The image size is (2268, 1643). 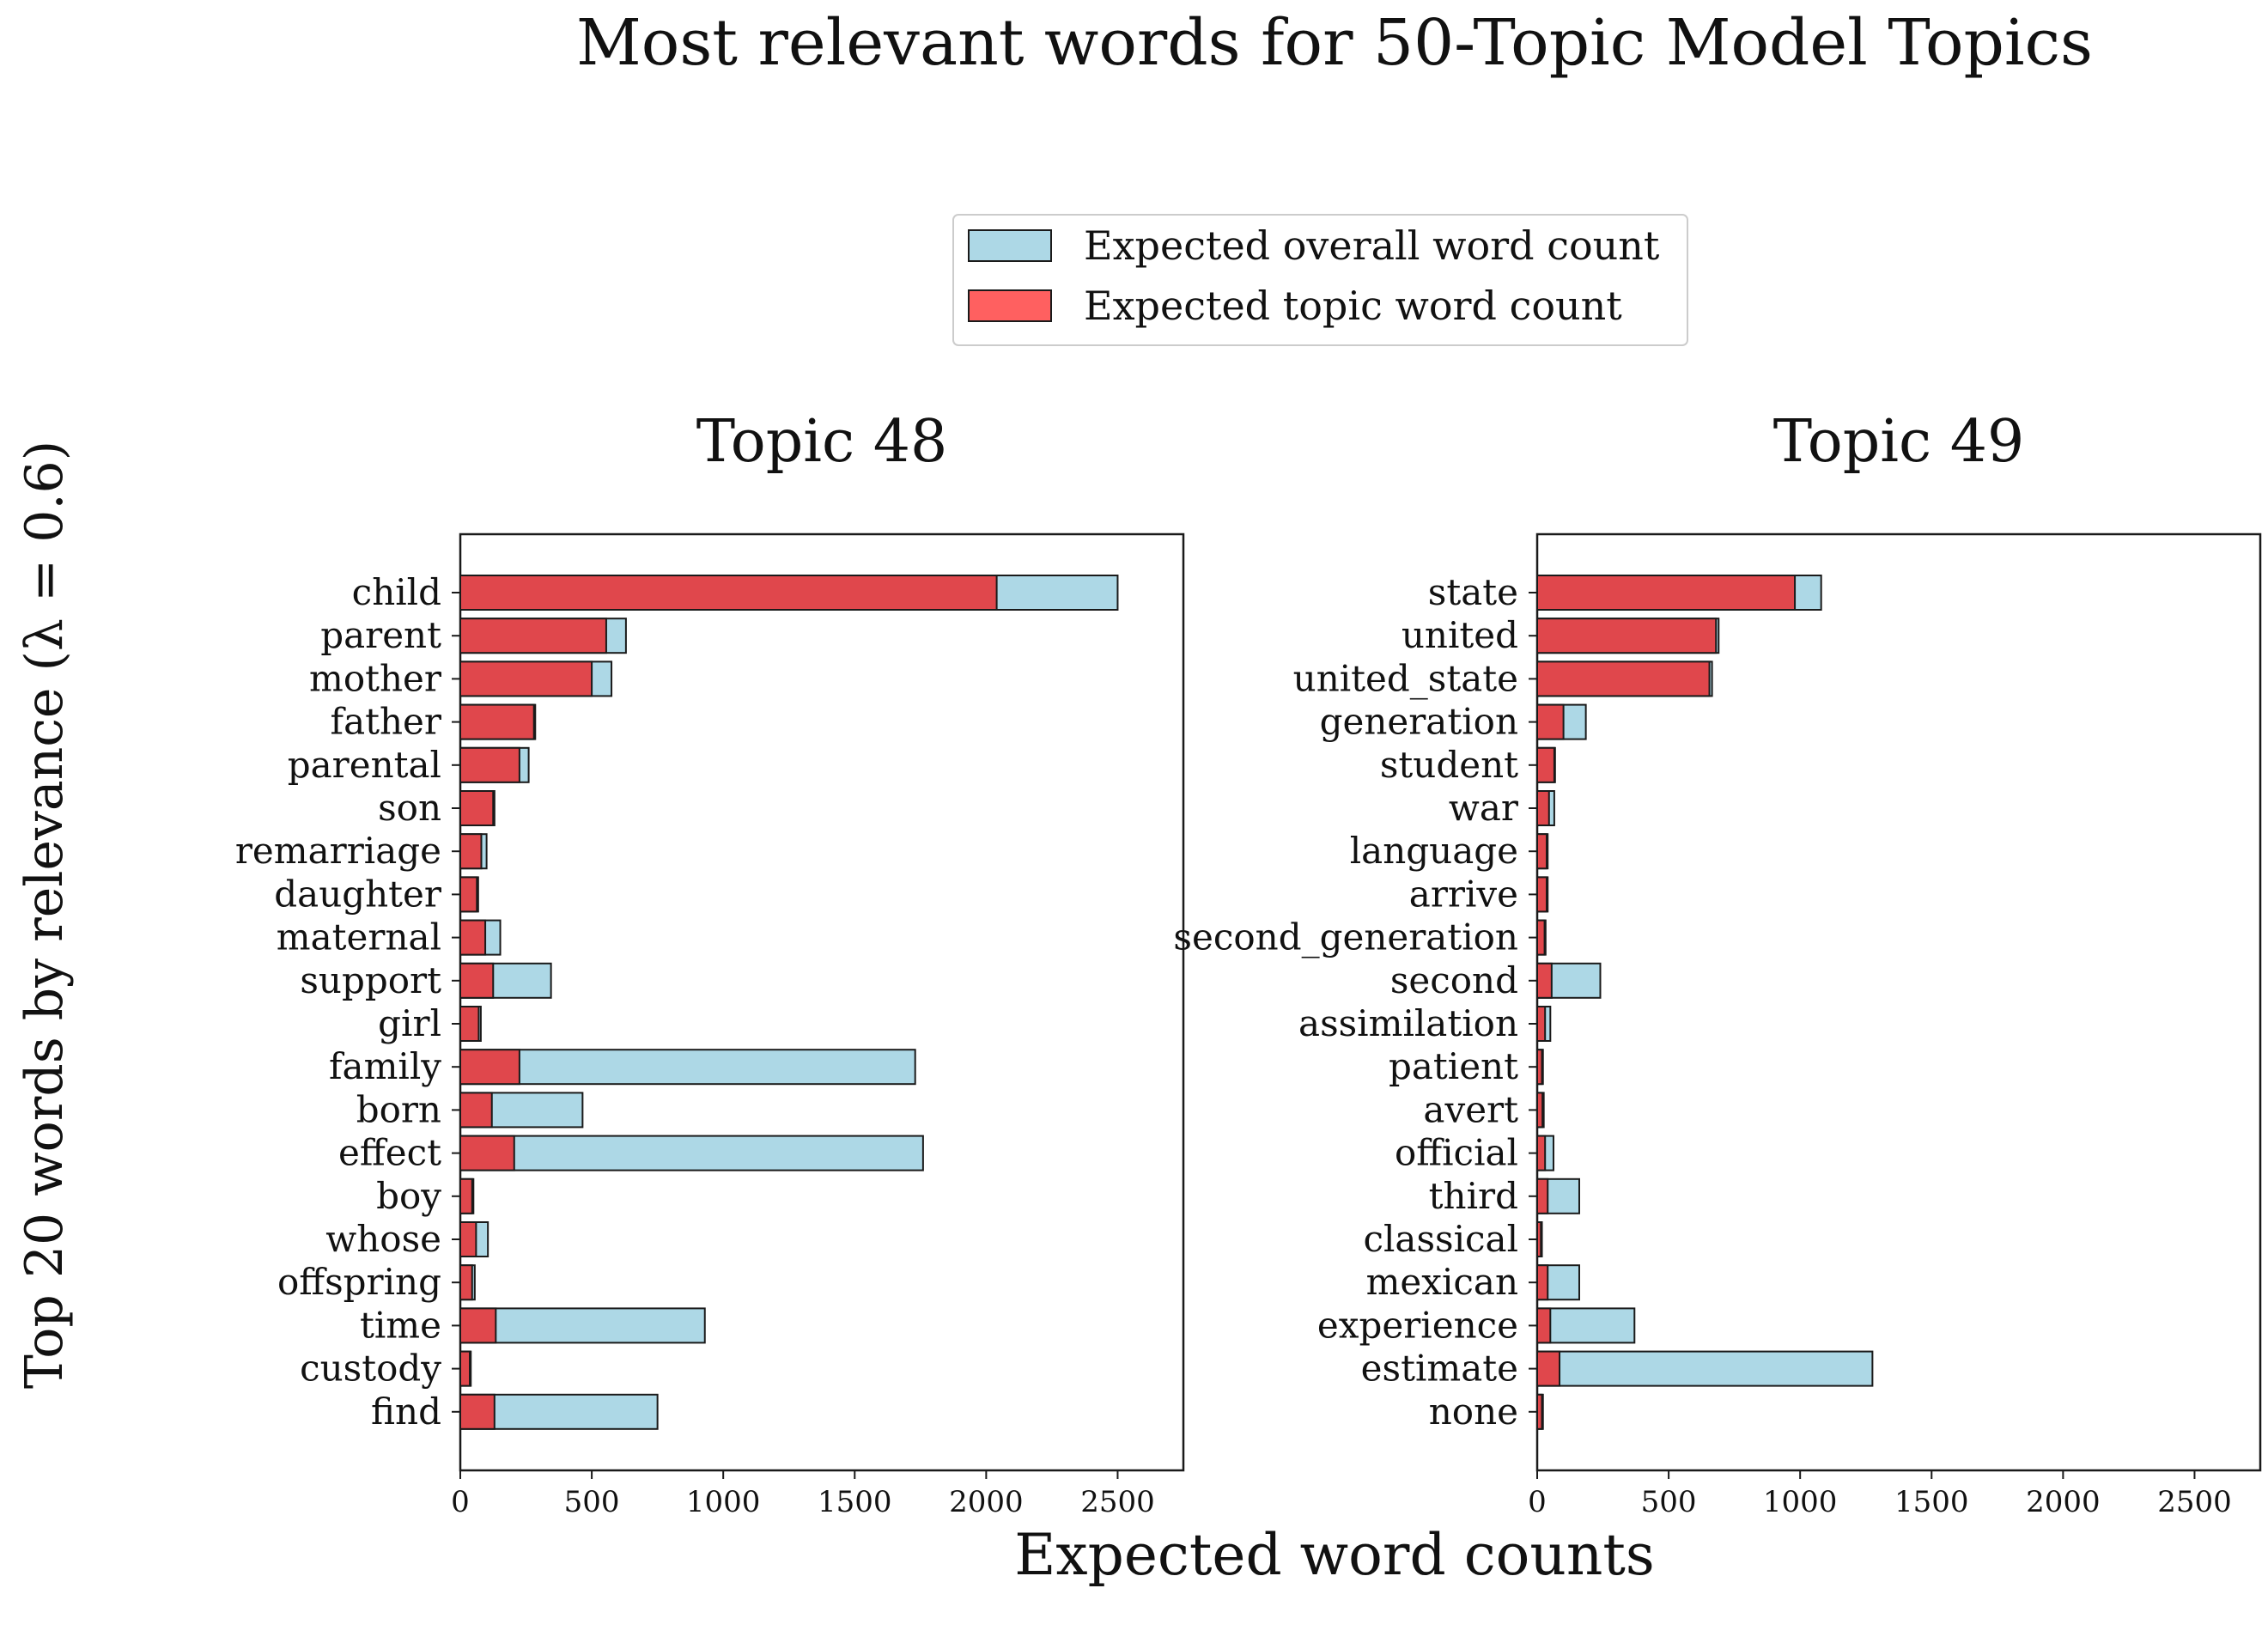 What do you see at coordinates (1417, 1325) in the screenshot?
I see `y-tick-label: experience` at bounding box center [1417, 1325].